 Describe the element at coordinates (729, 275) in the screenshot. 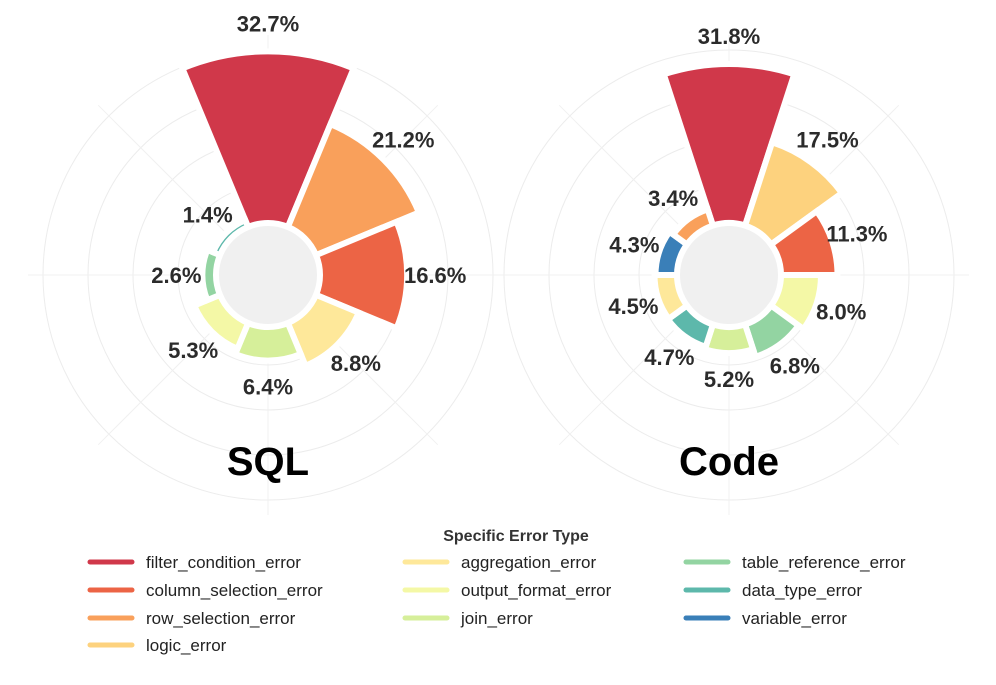

I see `code-center-hub` at that location.